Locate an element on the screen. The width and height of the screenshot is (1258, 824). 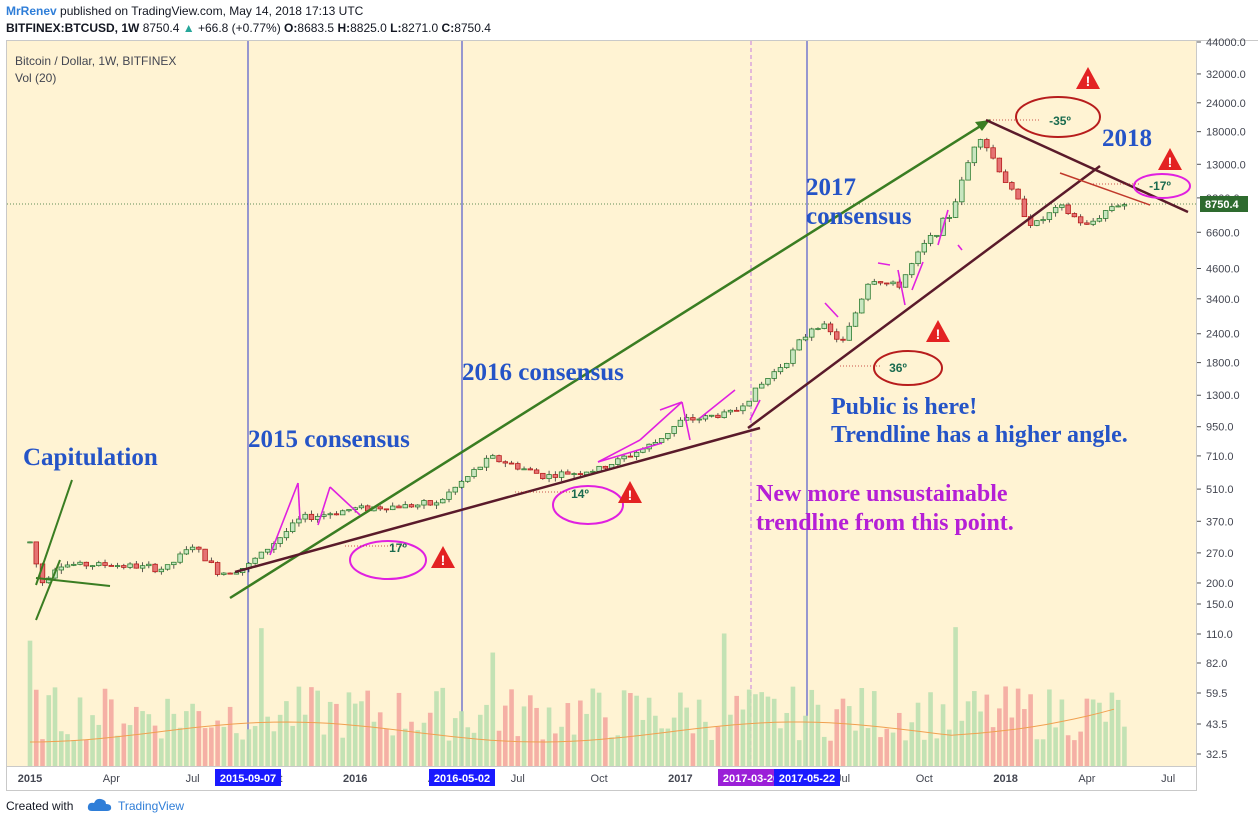
y-tick-label: 110.0 is located at coordinates (1219, 635).